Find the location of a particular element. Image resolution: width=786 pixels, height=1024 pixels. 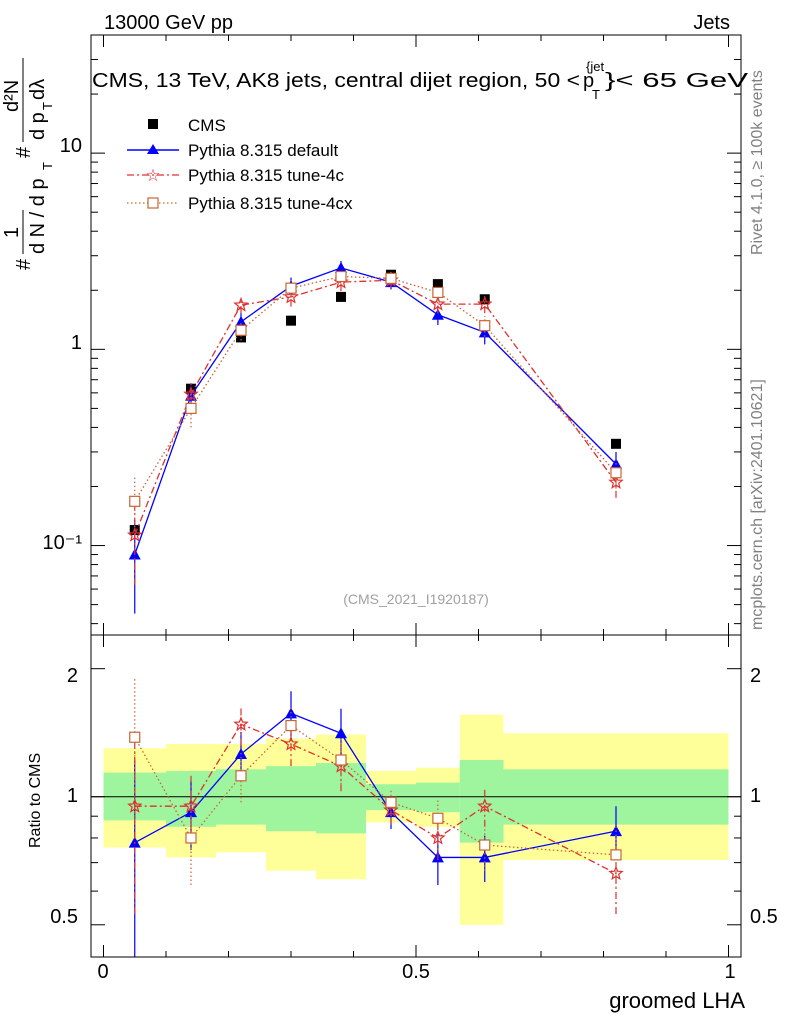

main-title-pt-sup: {jet is located at coordinates (595, 66).